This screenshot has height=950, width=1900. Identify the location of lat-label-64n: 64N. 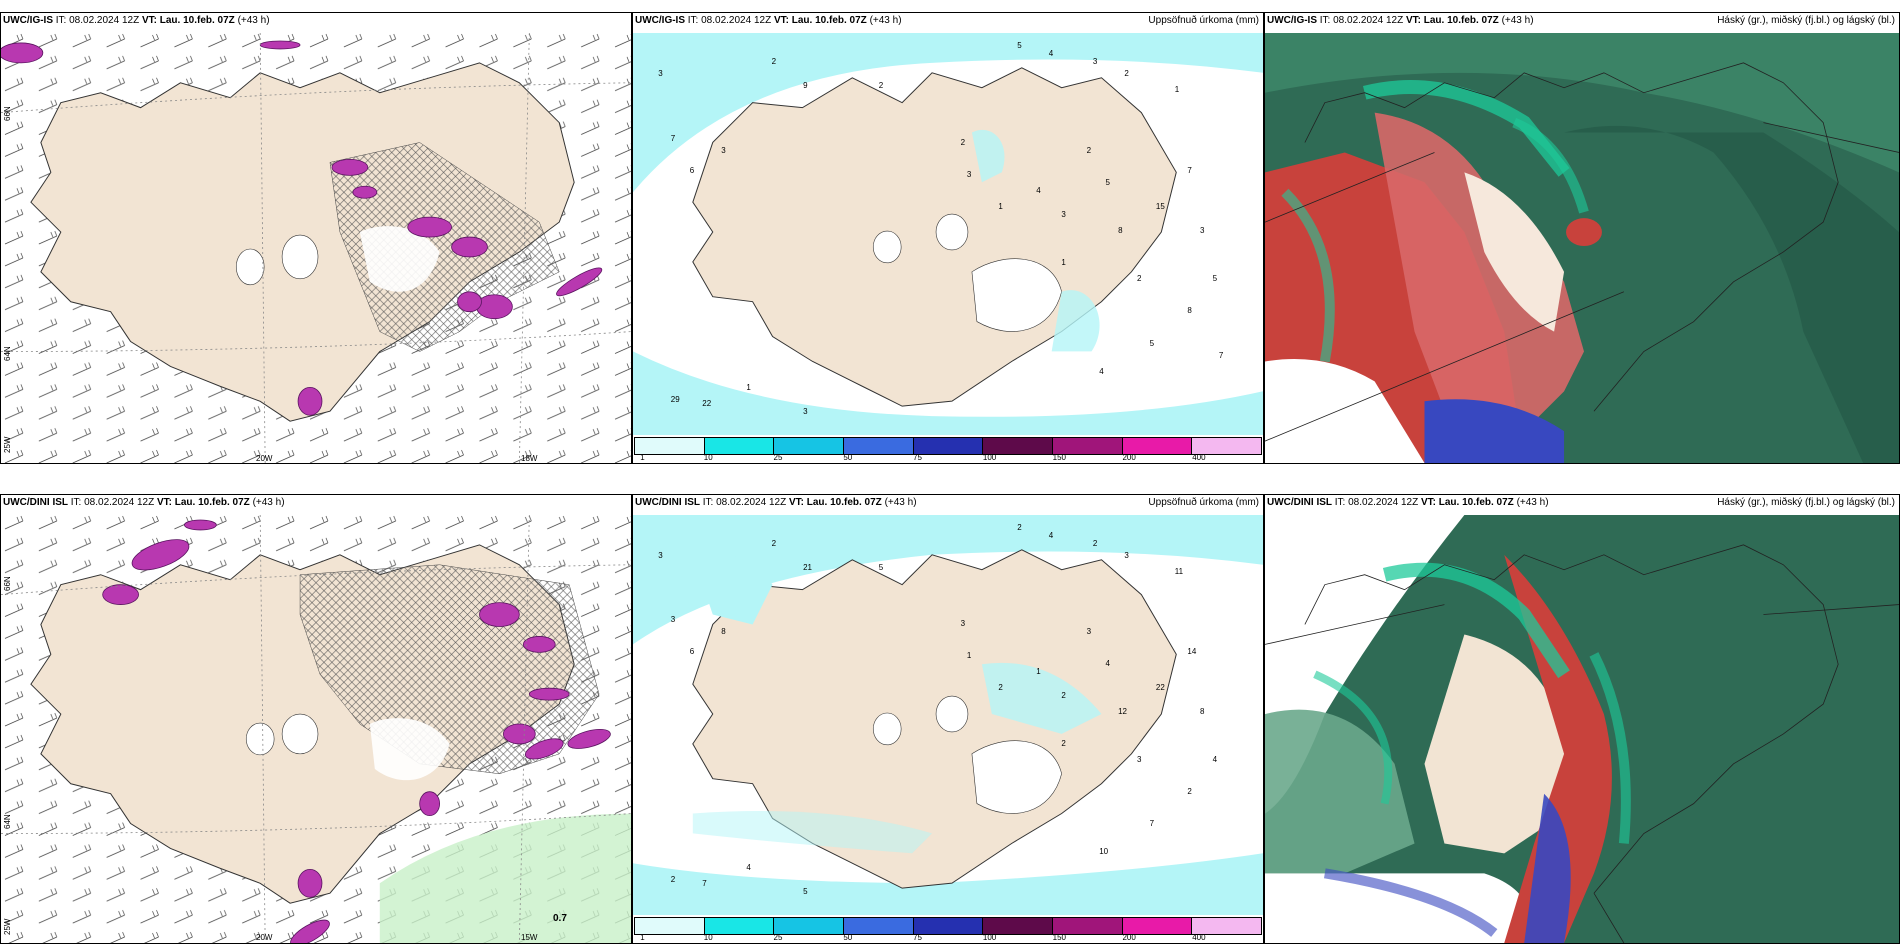
(7, 353).